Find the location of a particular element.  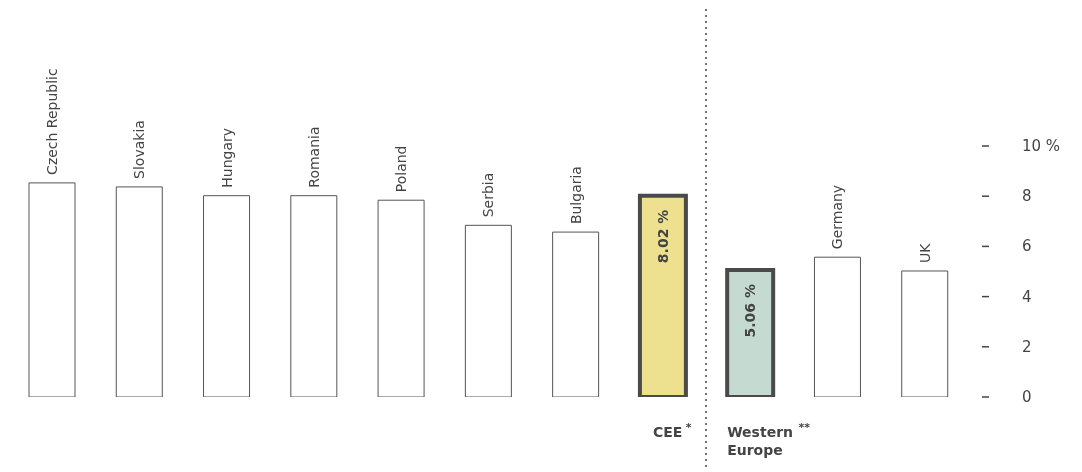

y-tick-label: 2 is located at coordinates (1027, 346).